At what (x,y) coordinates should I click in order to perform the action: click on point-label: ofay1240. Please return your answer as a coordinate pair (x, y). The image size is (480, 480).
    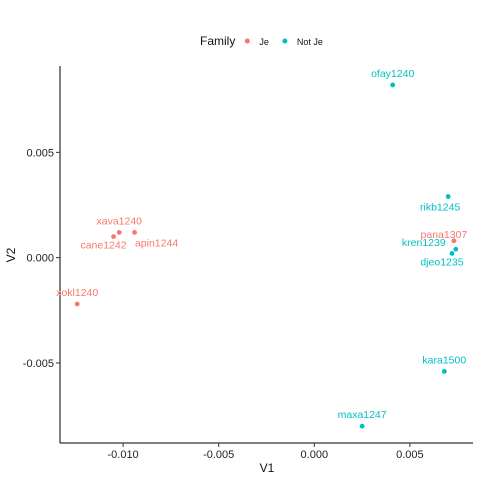
    Looking at the image, I should click on (392, 74).